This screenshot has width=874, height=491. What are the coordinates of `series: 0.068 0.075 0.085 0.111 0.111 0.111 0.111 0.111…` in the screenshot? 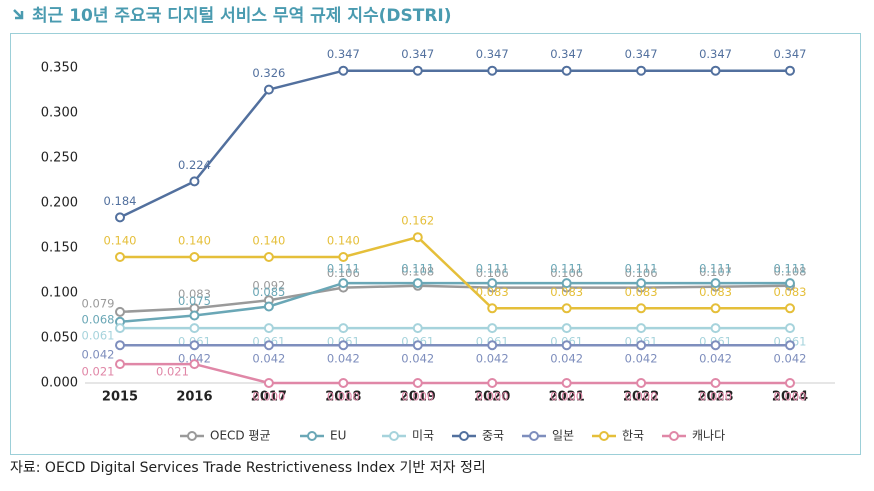 It's located at (444, 294).